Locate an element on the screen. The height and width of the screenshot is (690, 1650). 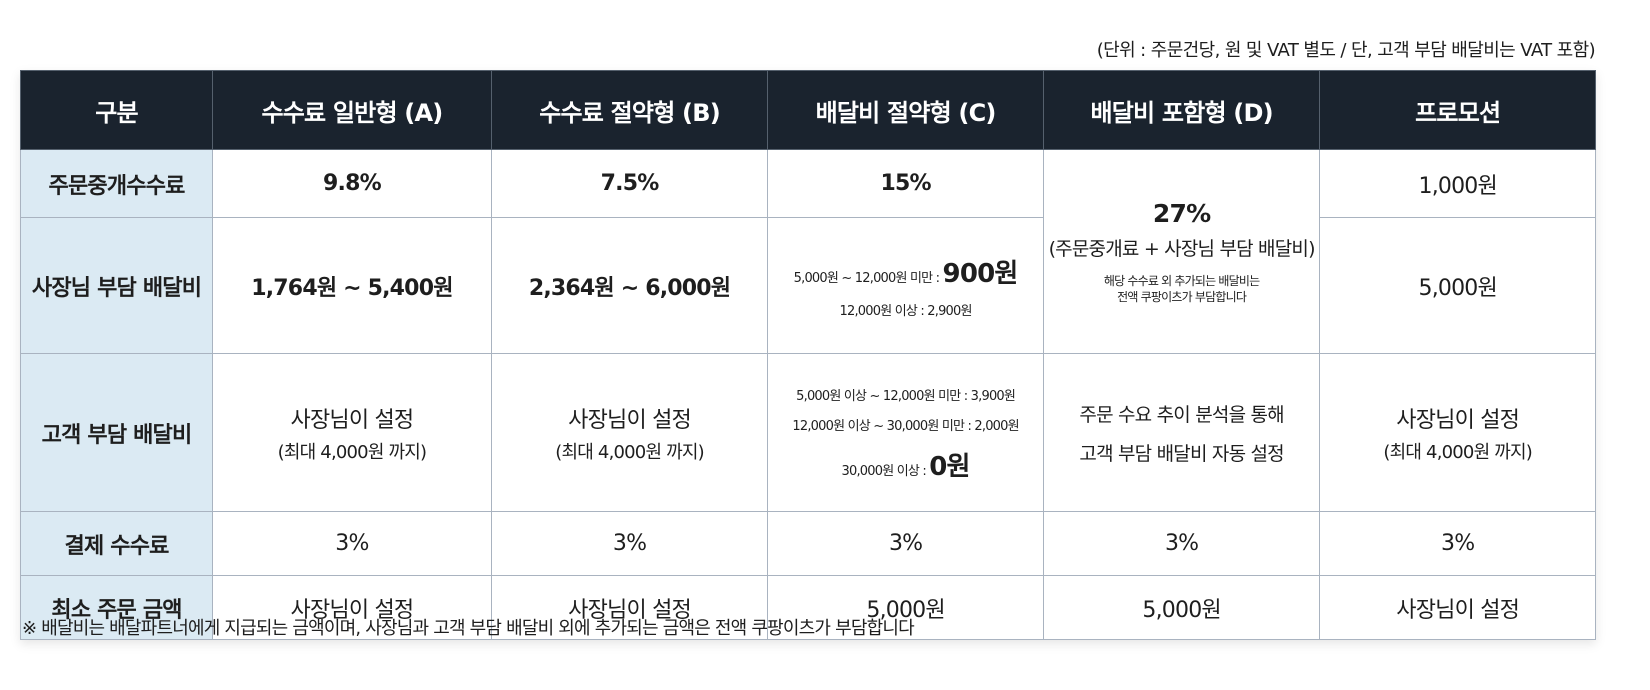
row-label-owner-delivery: 사장님 부담 배달비 is located at coordinates (116, 285).